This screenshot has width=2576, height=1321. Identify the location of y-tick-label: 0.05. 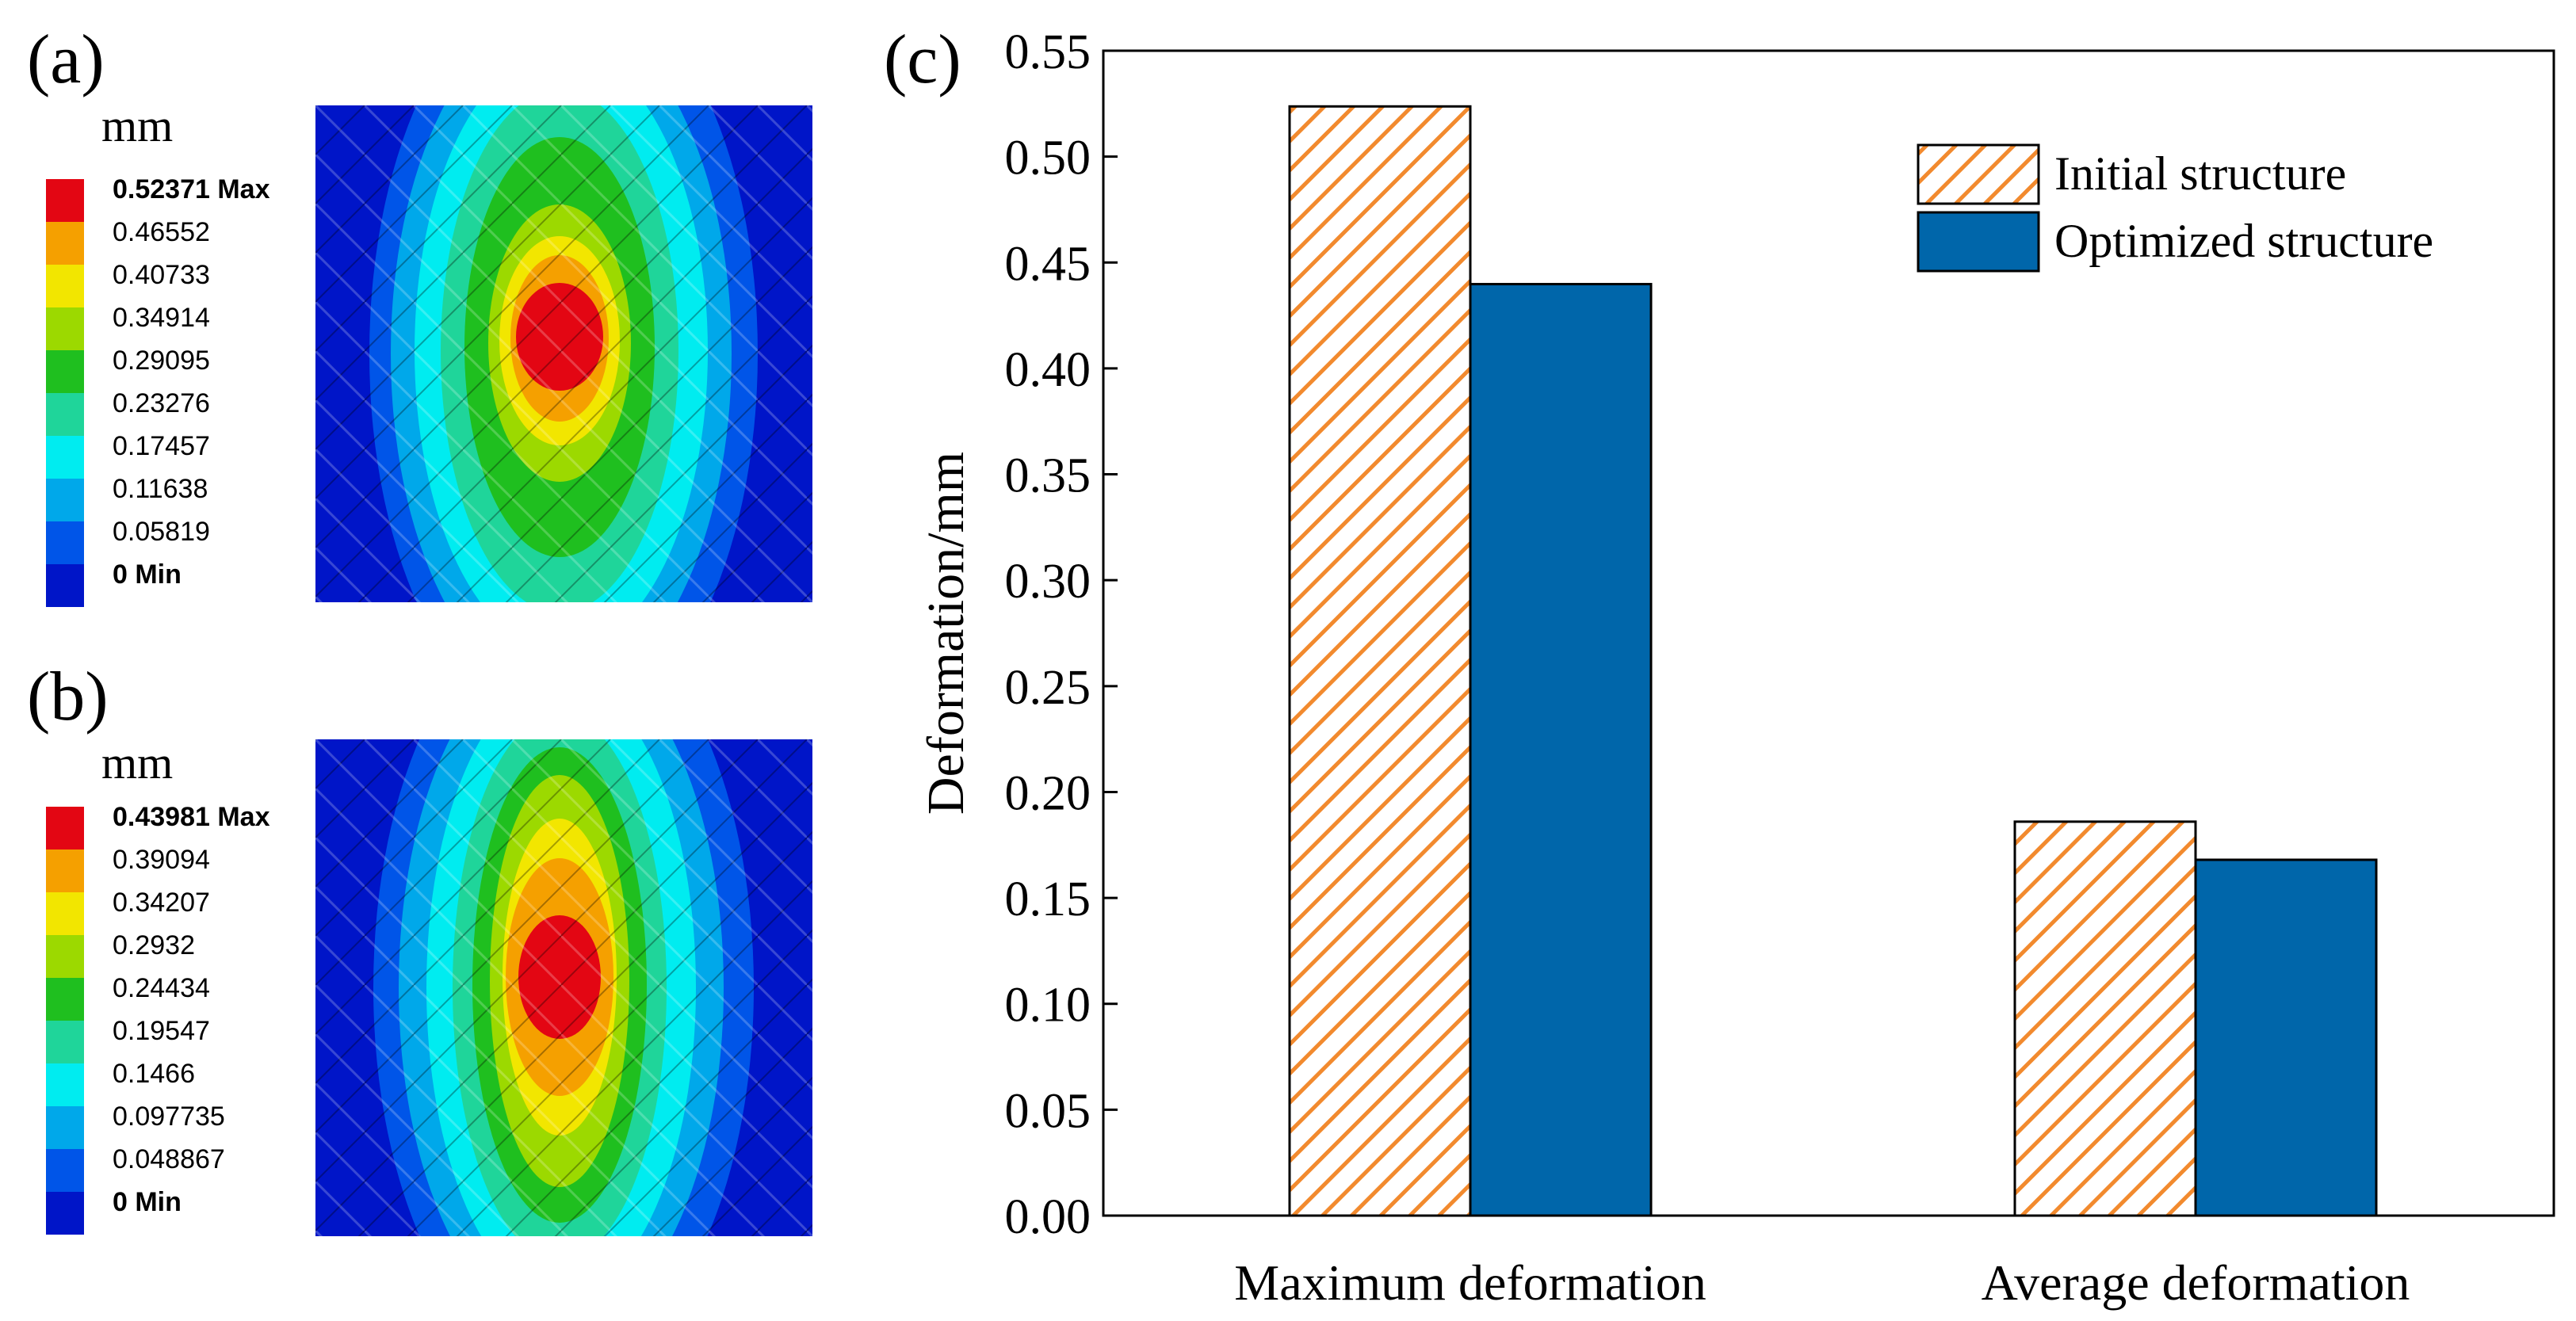
(1048, 1111).